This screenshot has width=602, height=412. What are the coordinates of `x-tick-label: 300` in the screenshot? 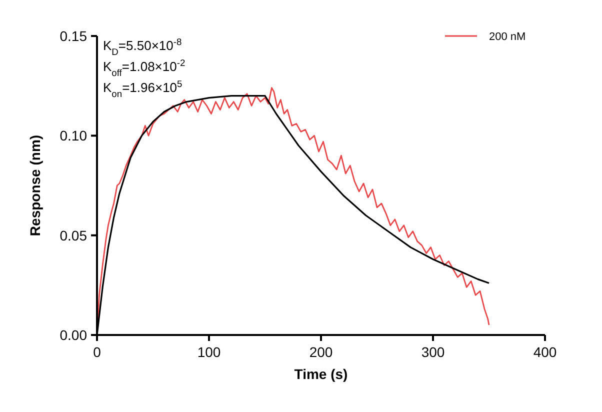 It's located at (433, 352).